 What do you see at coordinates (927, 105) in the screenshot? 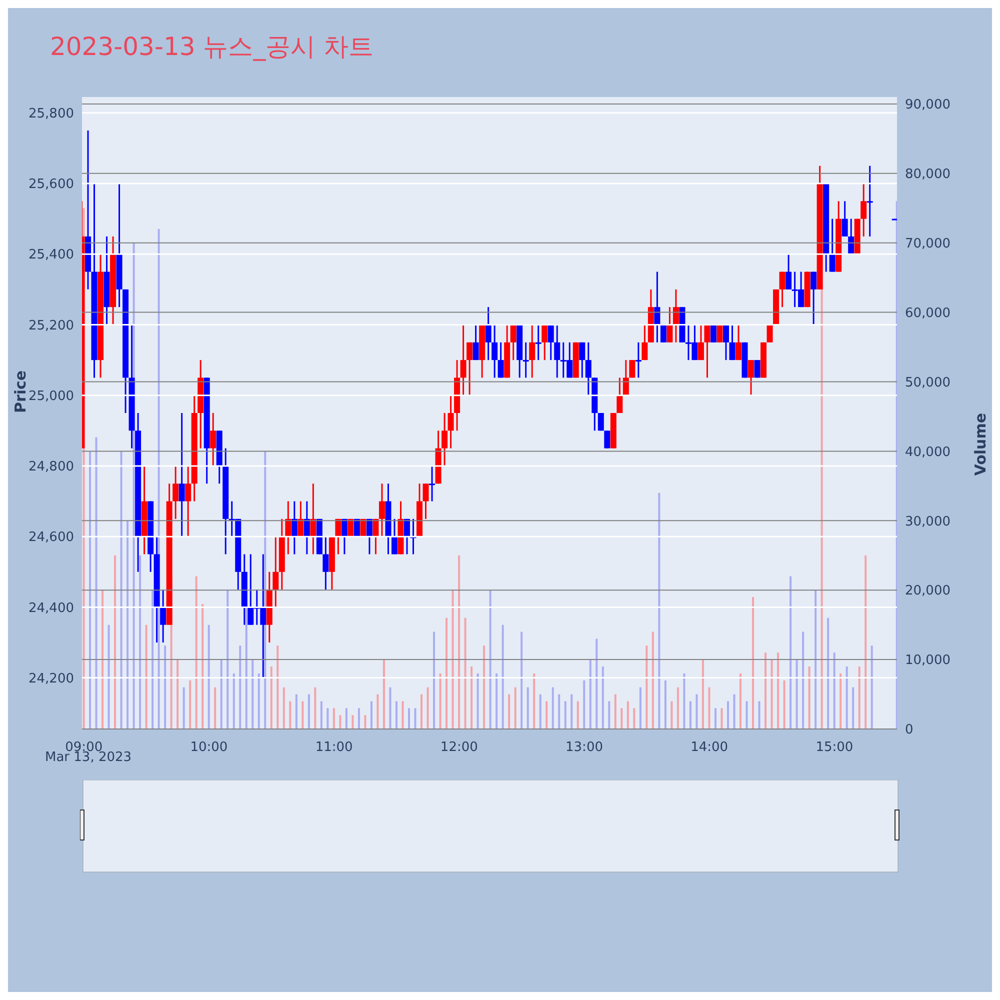
I see `y2-tick-label: 90,000` at bounding box center [927, 105].